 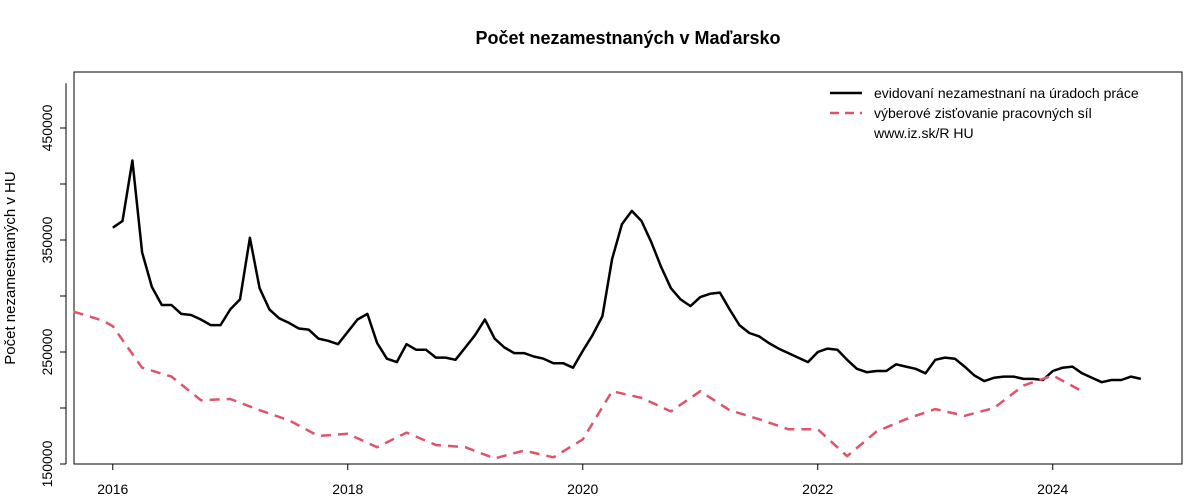 What do you see at coordinates (47, 463) in the screenshot?
I see `y-tick-label: 150000` at bounding box center [47, 463].